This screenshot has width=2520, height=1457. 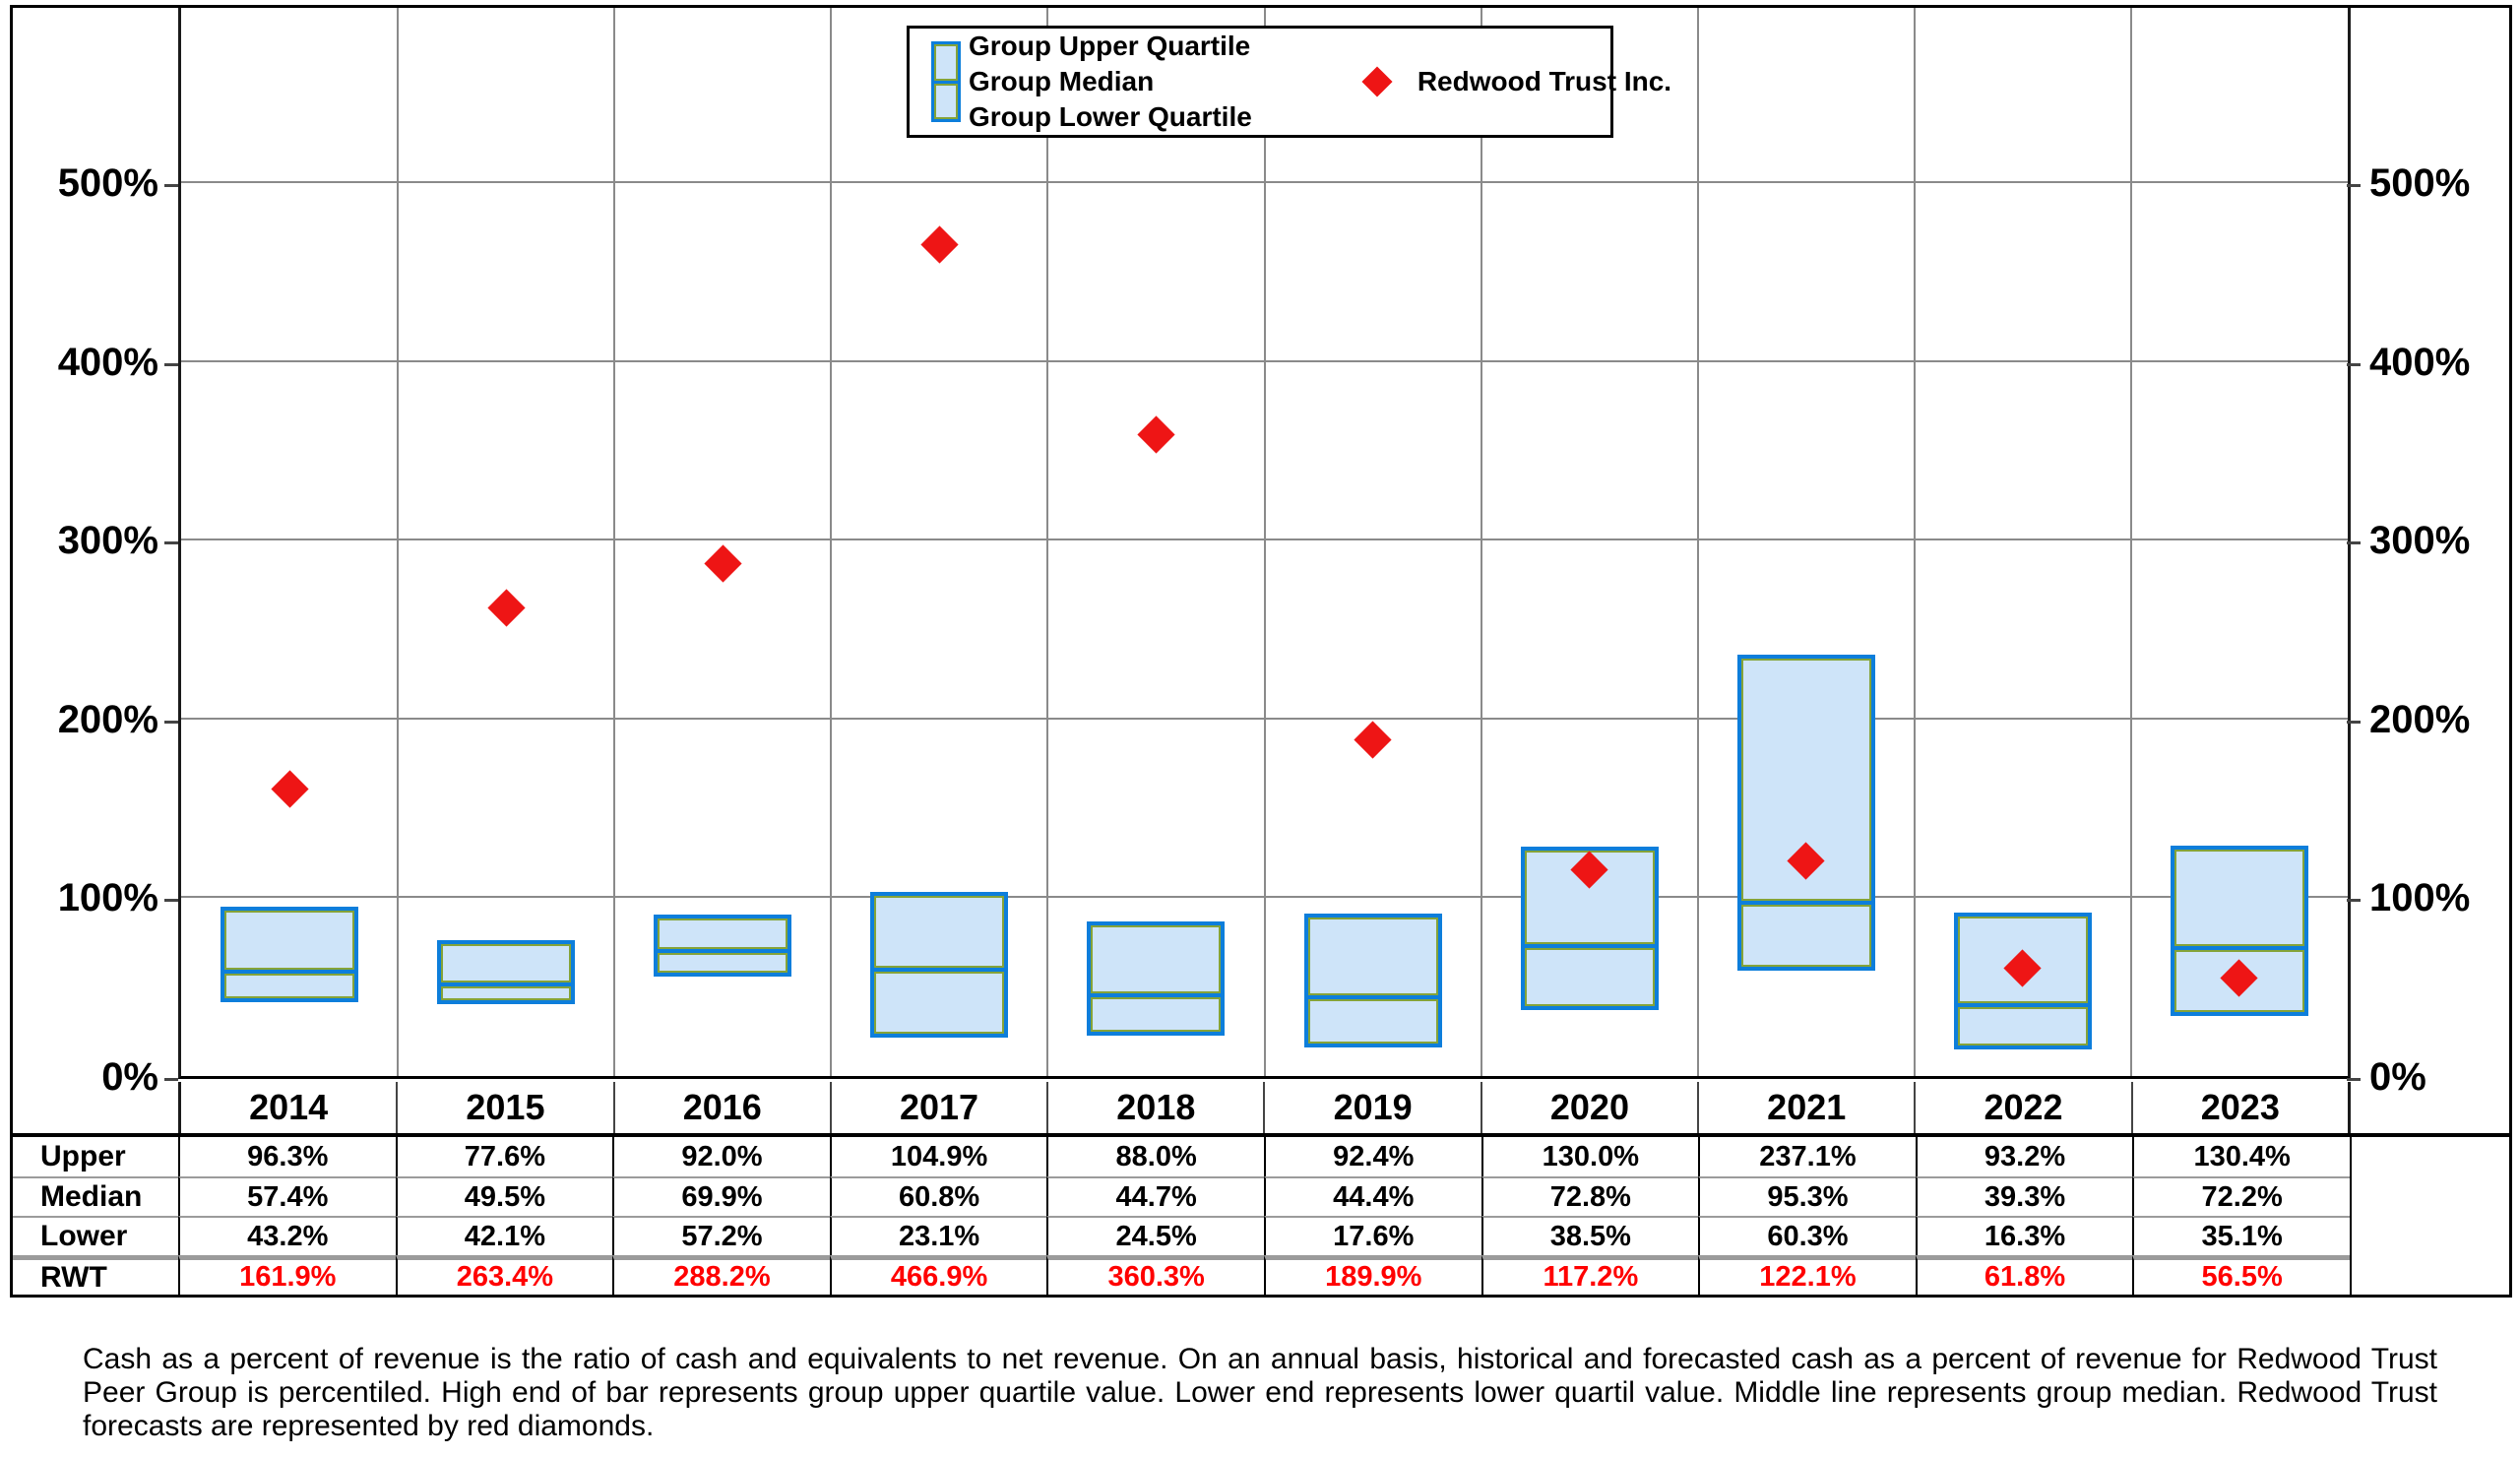 I want to click on legend-company-label: Redwood Trust Inc., so click(x=1544, y=81).